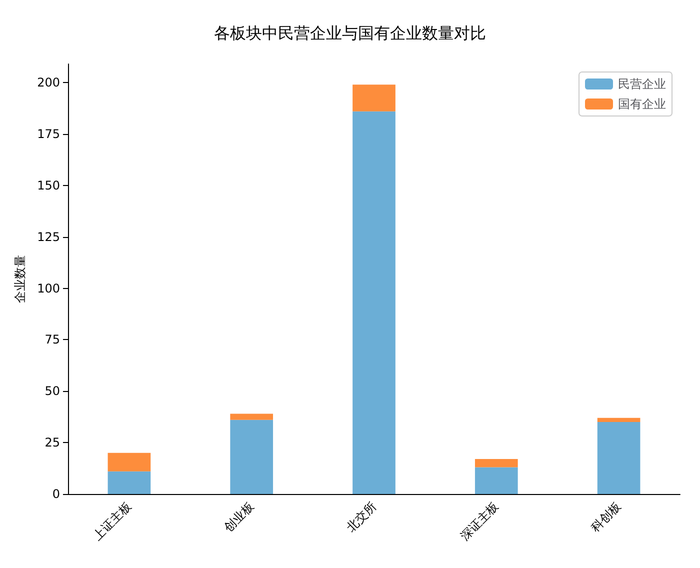 This screenshot has height=568, width=700. What do you see at coordinates (480, 521) in the screenshot?
I see `x-tick-label: 深证主板` at bounding box center [480, 521].